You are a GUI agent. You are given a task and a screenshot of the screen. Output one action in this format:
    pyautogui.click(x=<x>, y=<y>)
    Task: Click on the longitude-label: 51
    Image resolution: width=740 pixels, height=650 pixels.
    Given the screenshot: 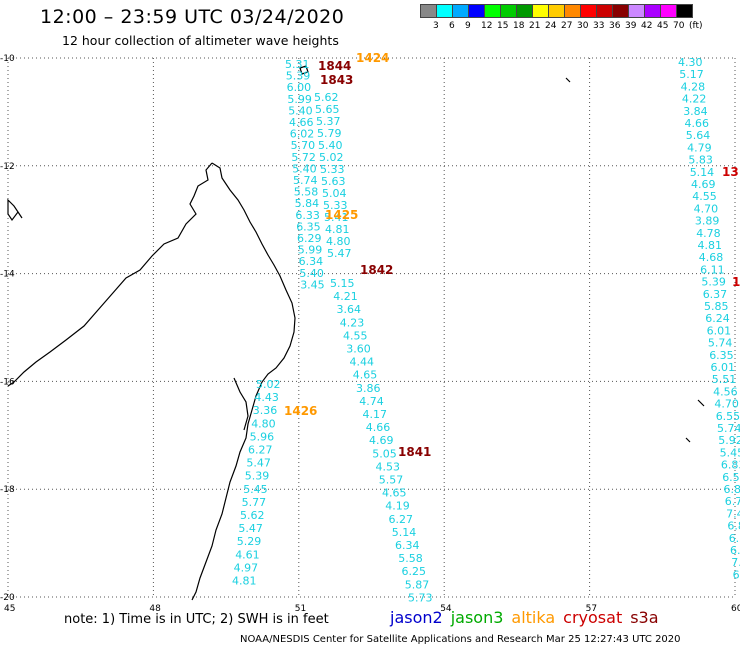 What is the action you would take?
    pyautogui.click(x=300, y=609)
    